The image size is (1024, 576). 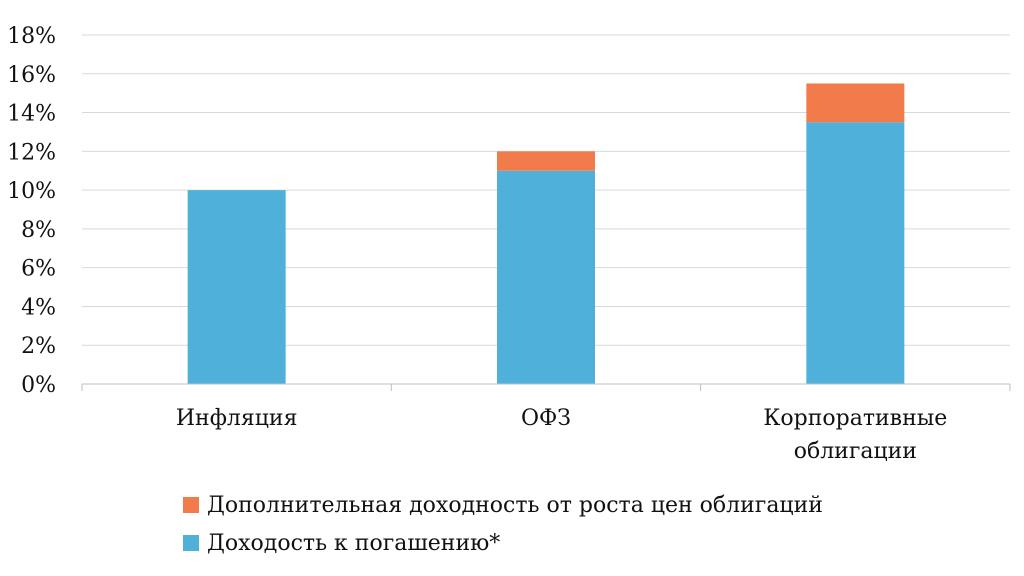 What do you see at coordinates (191, 505) in the screenshot?
I see `legend-swatch-additional-yield` at bounding box center [191, 505].